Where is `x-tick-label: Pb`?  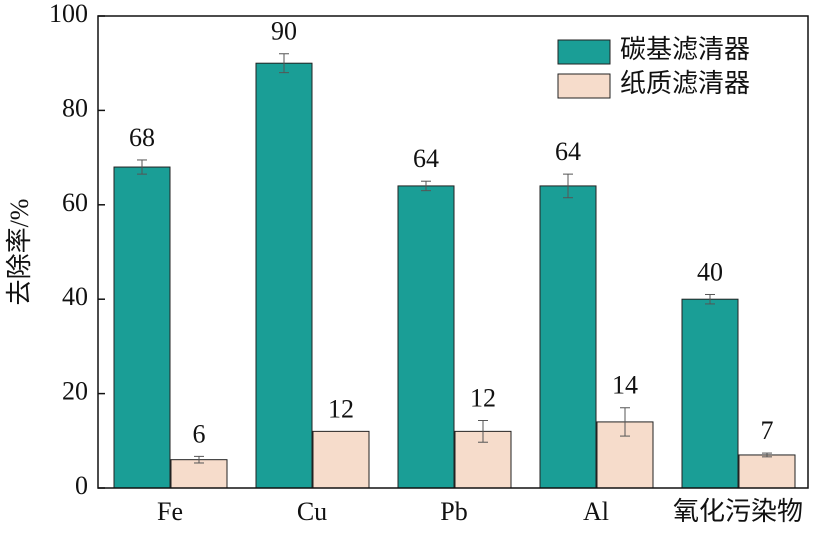
x-tick-label: Pb is located at coordinates (453, 511).